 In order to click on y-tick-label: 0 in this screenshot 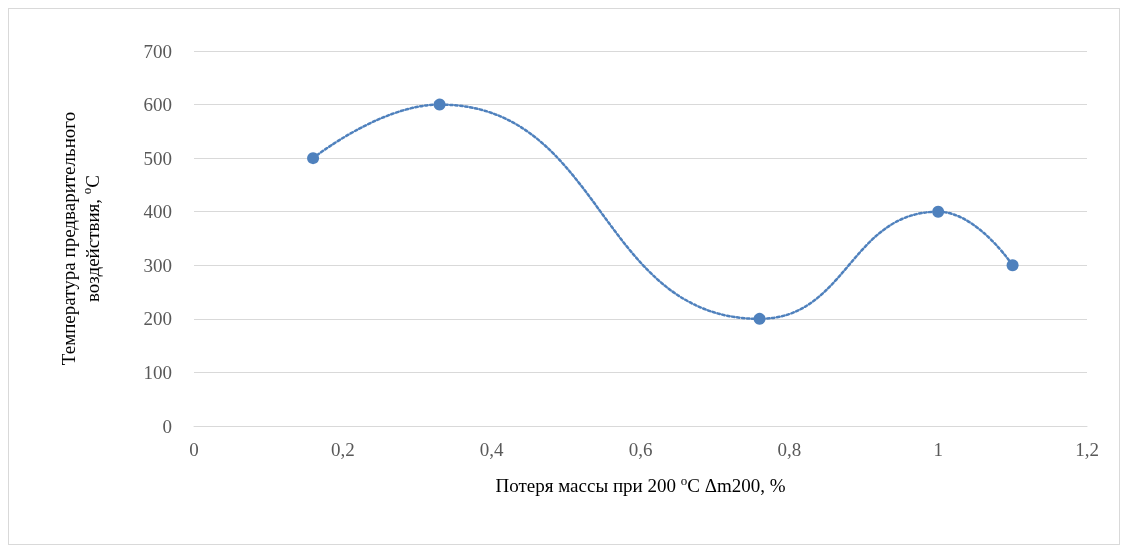, I will do `click(167, 426)`.